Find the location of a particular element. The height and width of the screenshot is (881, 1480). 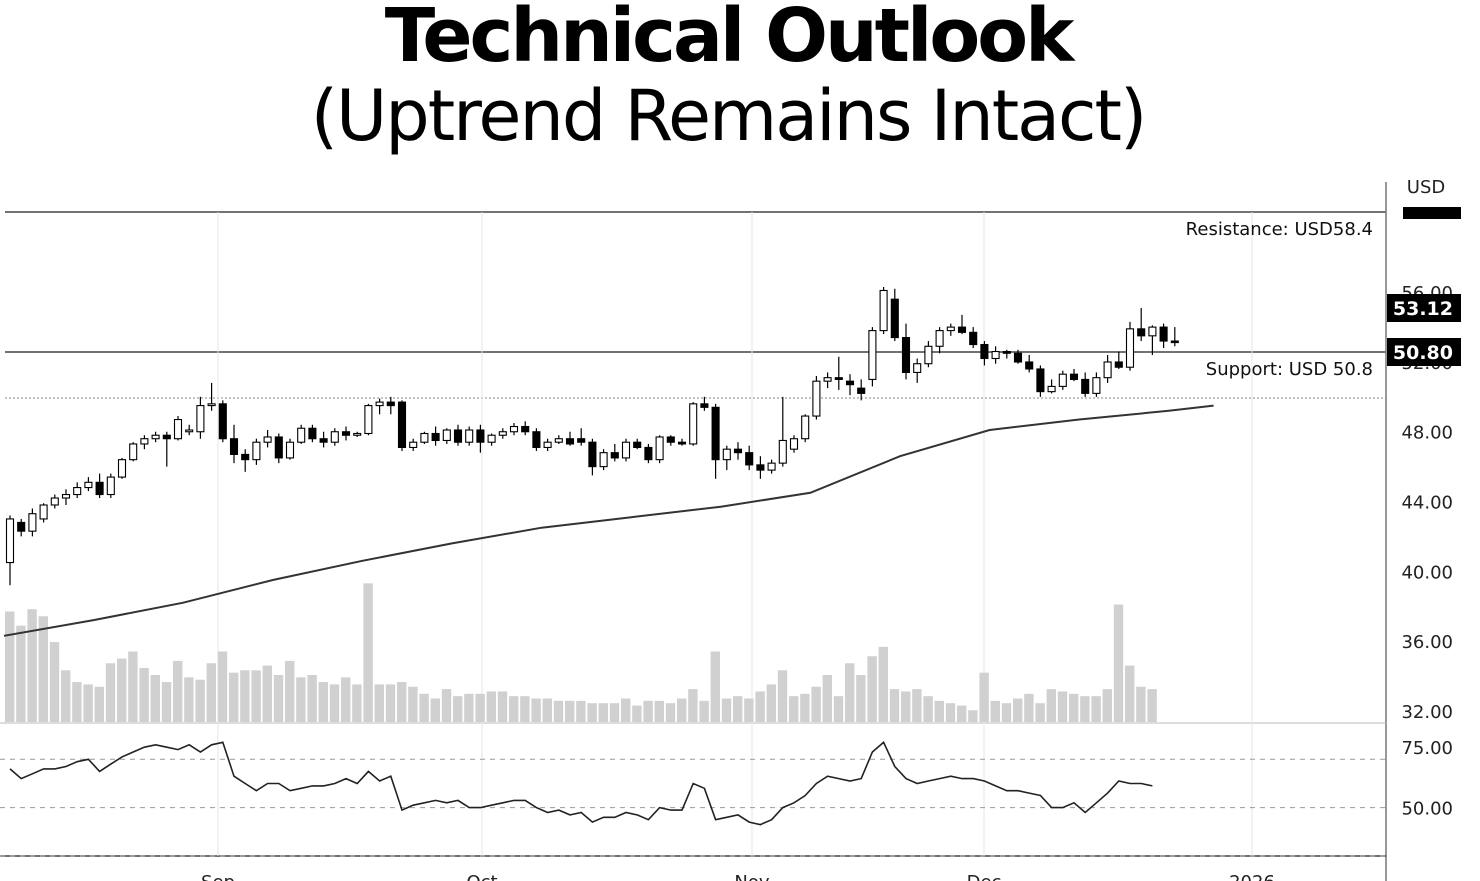

chart-subtitle: (Uptrend Remains Intact) is located at coordinates (729, 116).